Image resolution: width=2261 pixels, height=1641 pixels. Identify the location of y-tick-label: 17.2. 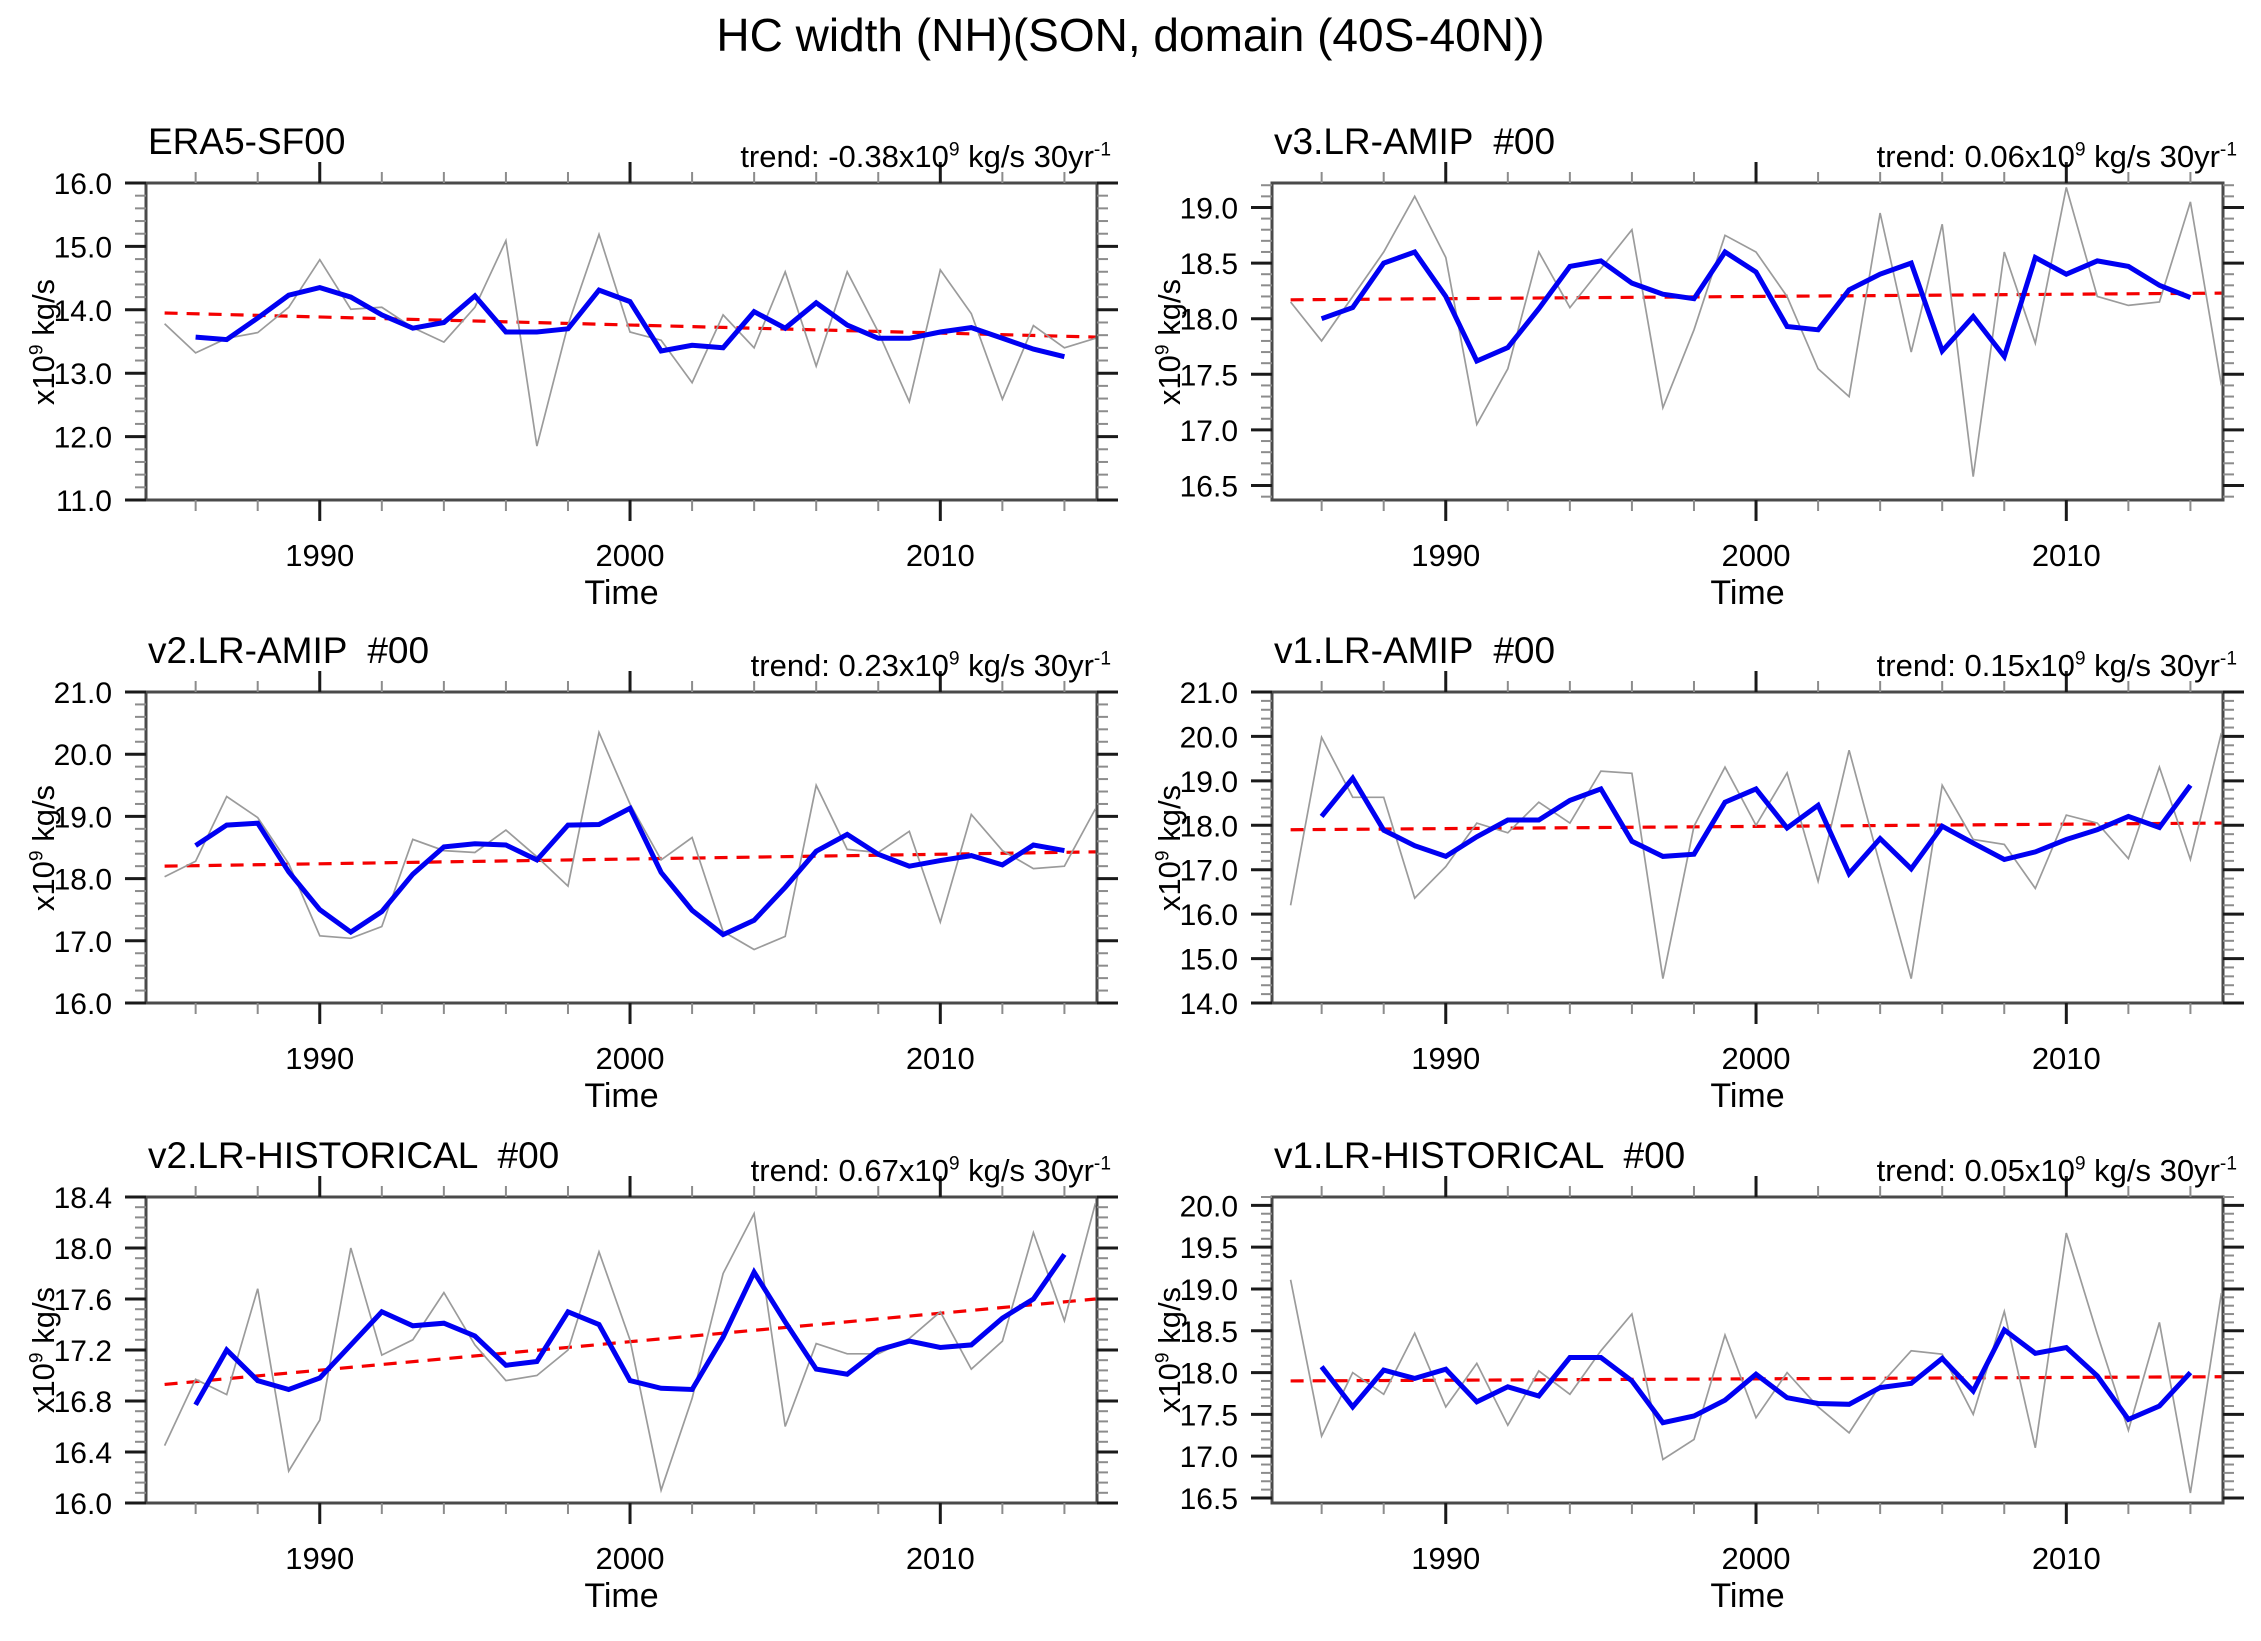
(83, 1351).